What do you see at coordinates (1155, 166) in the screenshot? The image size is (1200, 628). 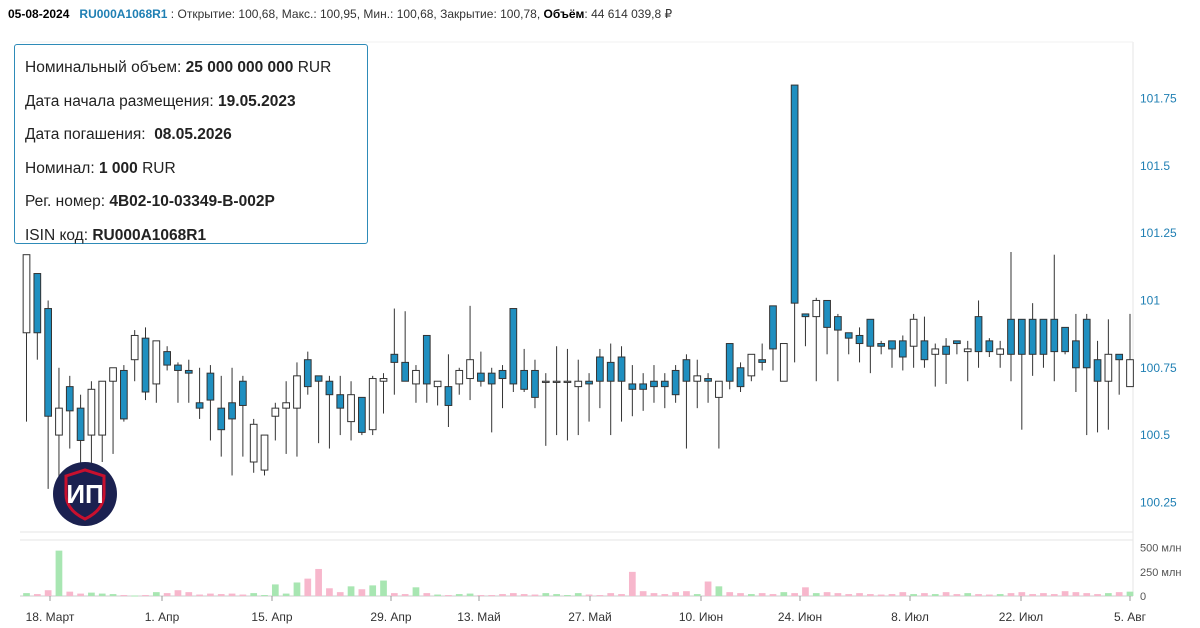 I see `price-tick-label: 101.5` at bounding box center [1155, 166].